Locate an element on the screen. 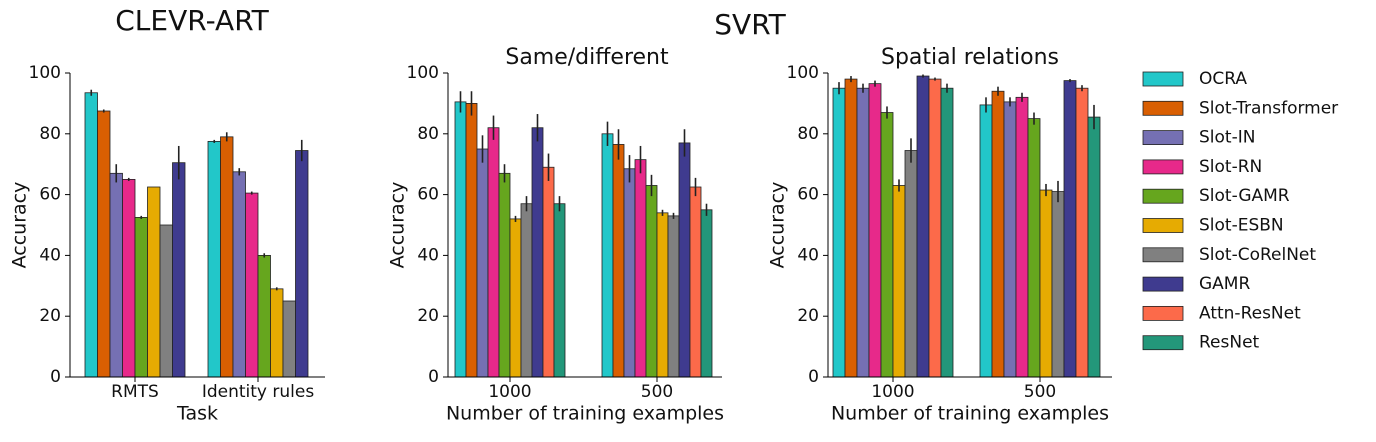 This screenshot has height=442, width=1376. x-axis-label: Task is located at coordinates (197, 414).